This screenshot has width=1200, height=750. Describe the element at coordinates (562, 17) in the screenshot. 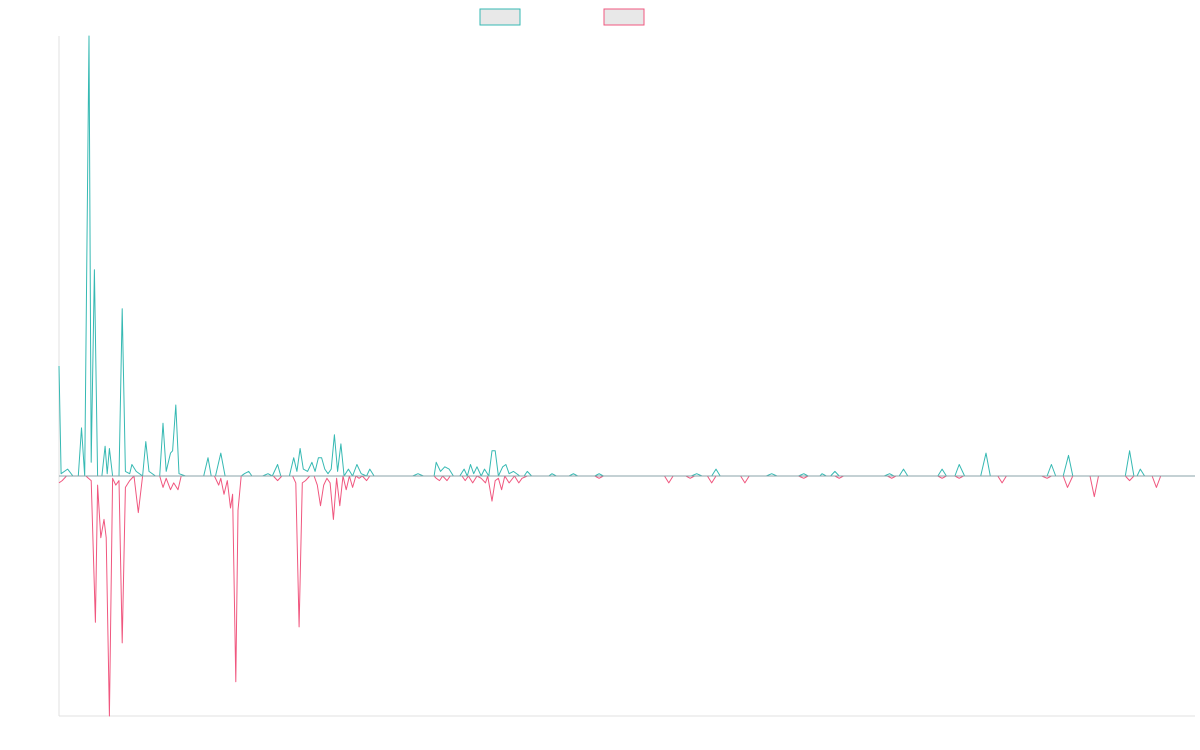

I see `legend` at that location.